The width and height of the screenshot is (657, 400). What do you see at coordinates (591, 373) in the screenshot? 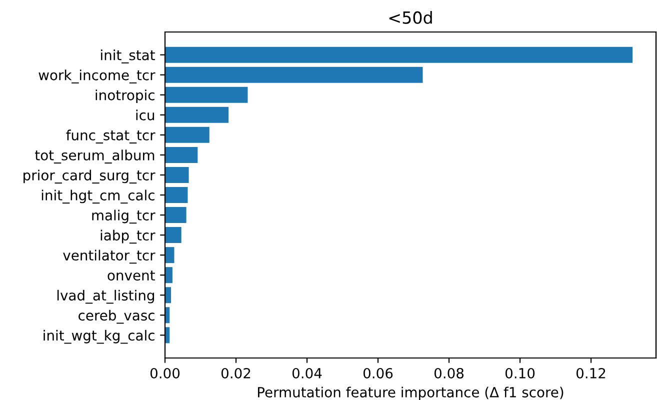
I see `x-tick-label: 0.12` at bounding box center [591, 373].